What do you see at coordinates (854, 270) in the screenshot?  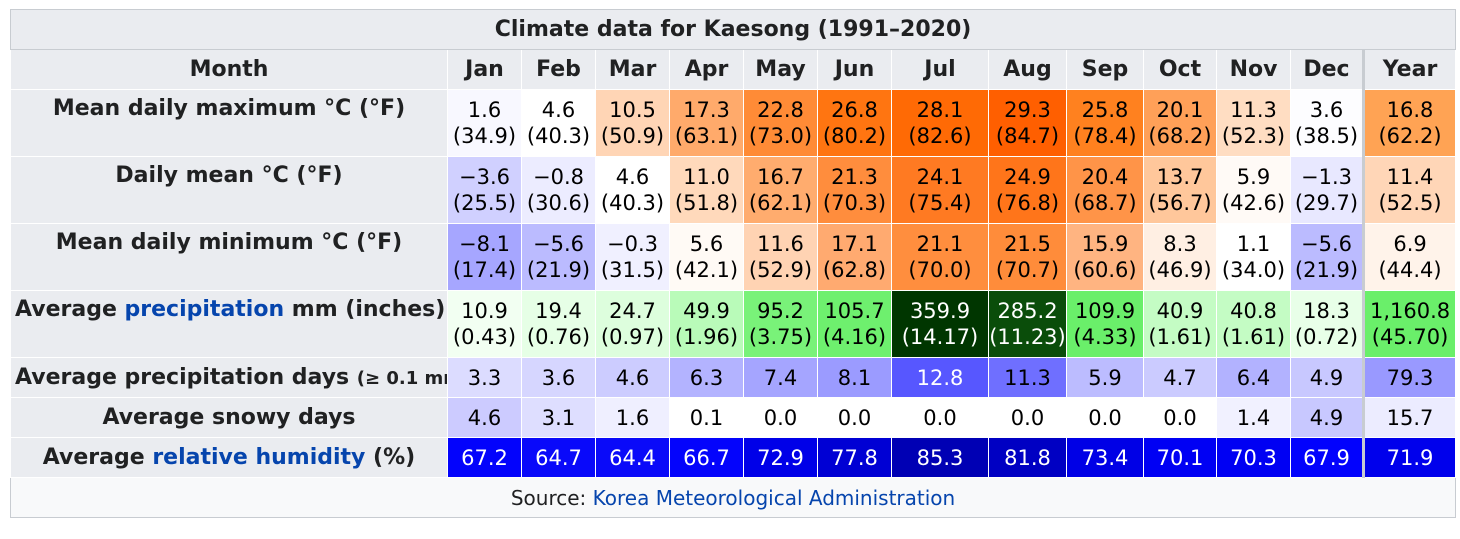 I see `value-imperial: (62.8)` at bounding box center [854, 270].